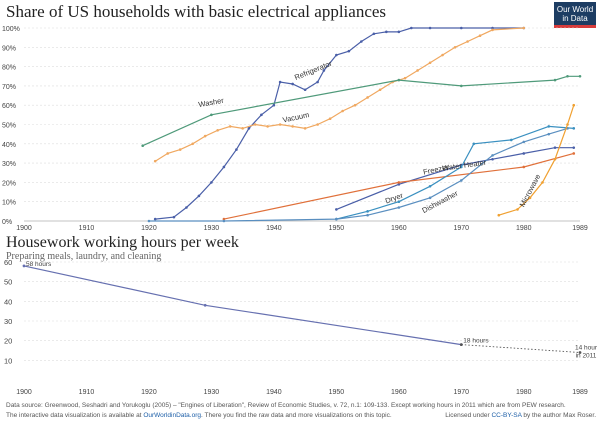  Describe the element at coordinates (575, 15) in the screenshot. I see `owid-logo: Our World in Data` at that location.